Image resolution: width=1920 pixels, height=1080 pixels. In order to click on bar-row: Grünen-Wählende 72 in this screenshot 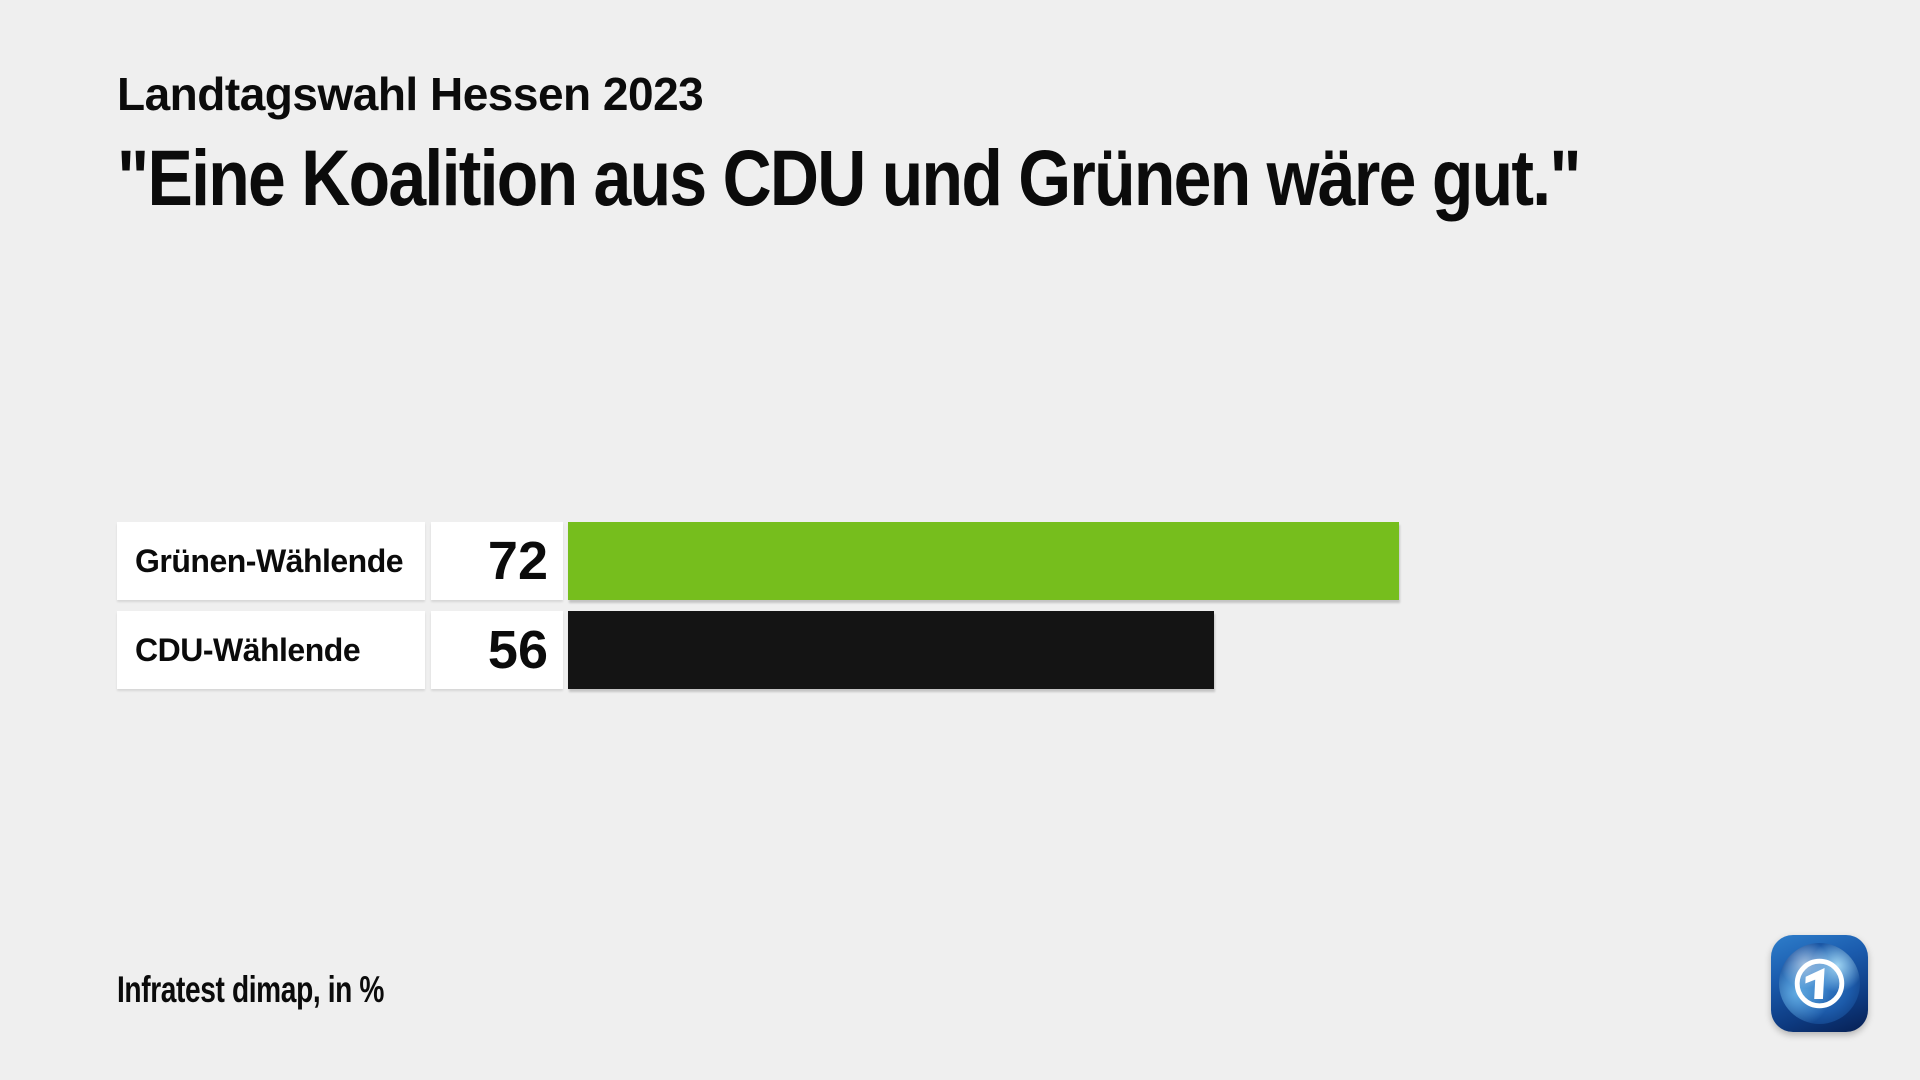, I will do `click(758, 561)`.